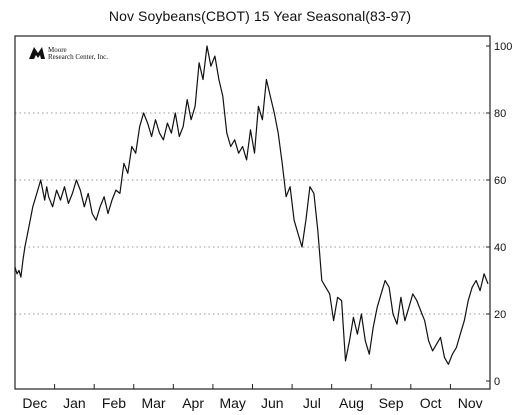 The height and width of the screenshot is (415, 520). What do you see at coordinates (500, 114) in the screenshot?
I see `y-tick-label-80: 80` at bounding box center [500, 114].